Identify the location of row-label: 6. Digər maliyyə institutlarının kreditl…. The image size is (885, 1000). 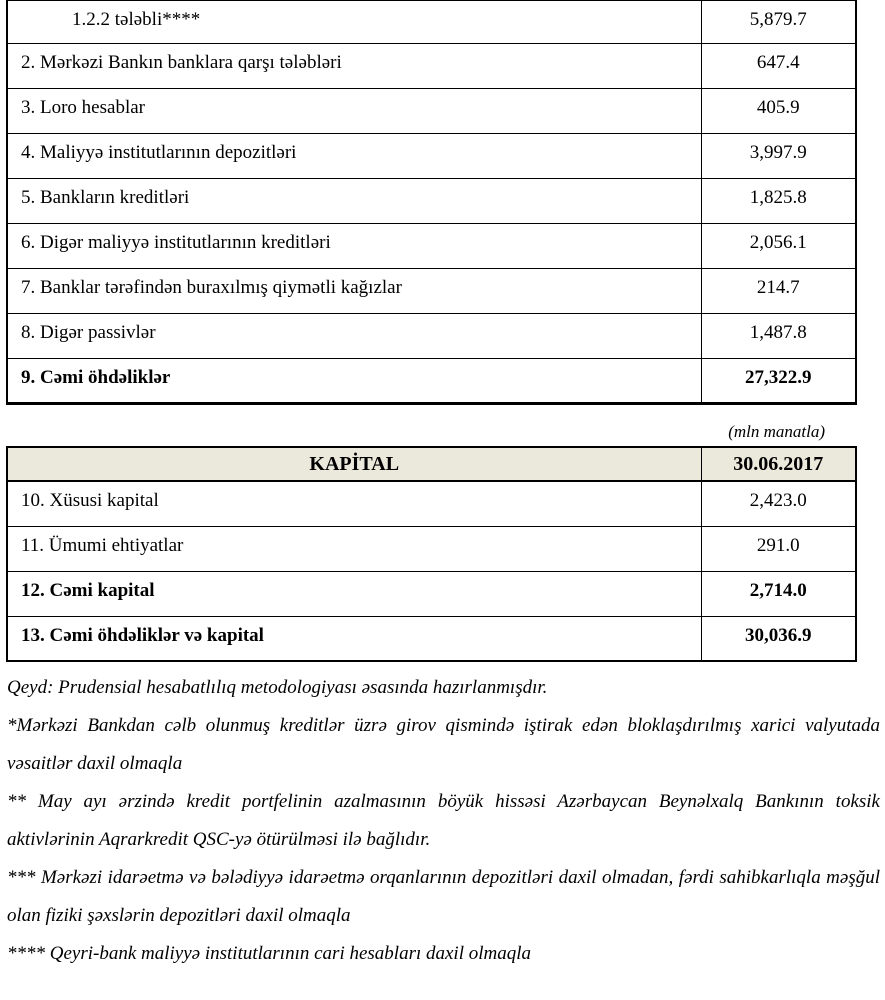
(354, 246).